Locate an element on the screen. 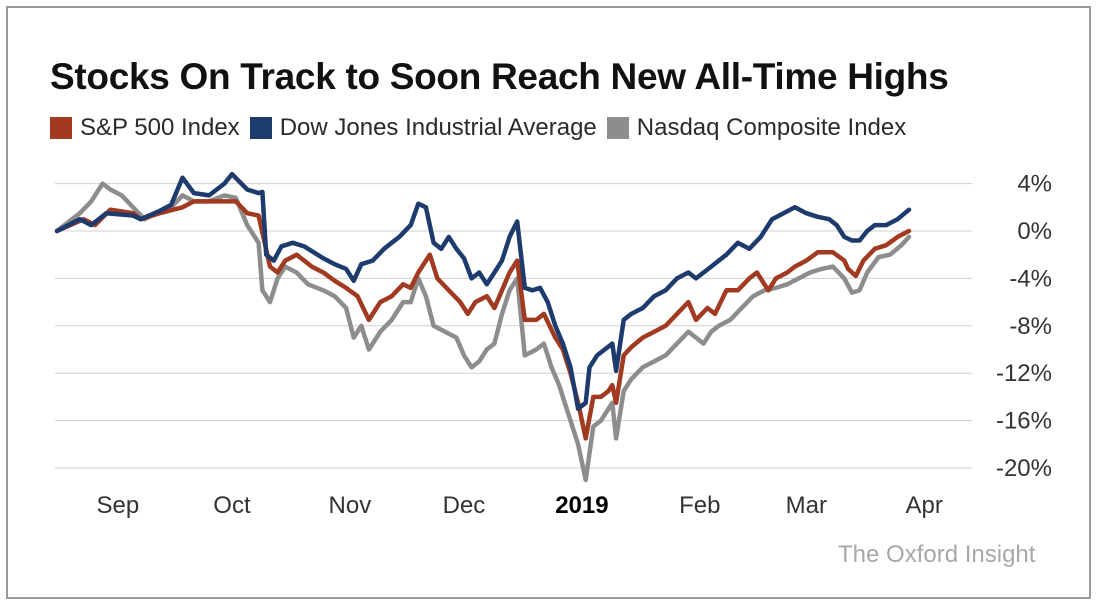 Image resolution: width=1100 pixels, height=608 pixels. legend-item-sp500: S&P 500 Index is located at coordinates (145, 128).